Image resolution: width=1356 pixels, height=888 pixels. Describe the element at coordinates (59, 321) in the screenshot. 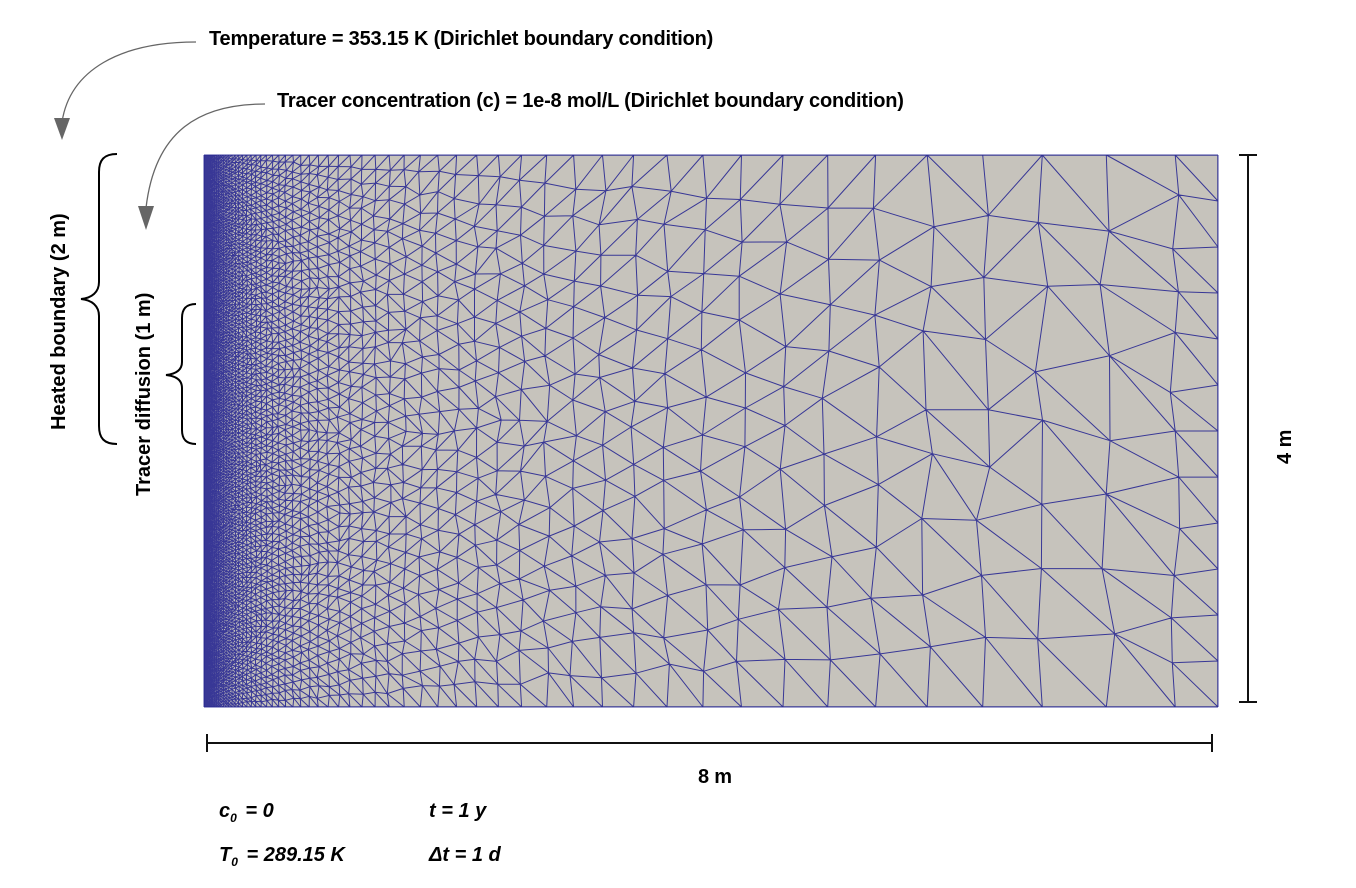

I see `heated-boundary-label: Heated boundary (2 m)` at that location.